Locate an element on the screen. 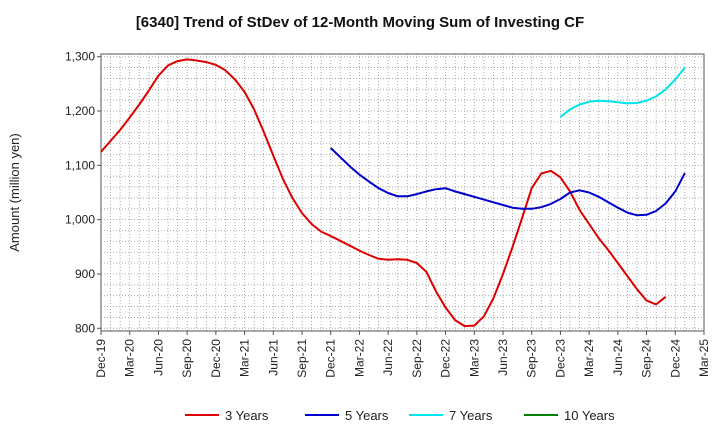 This screenshot has width=720, height=440. x-tick-label: Dec-24 is located at coordinates (675, 358).